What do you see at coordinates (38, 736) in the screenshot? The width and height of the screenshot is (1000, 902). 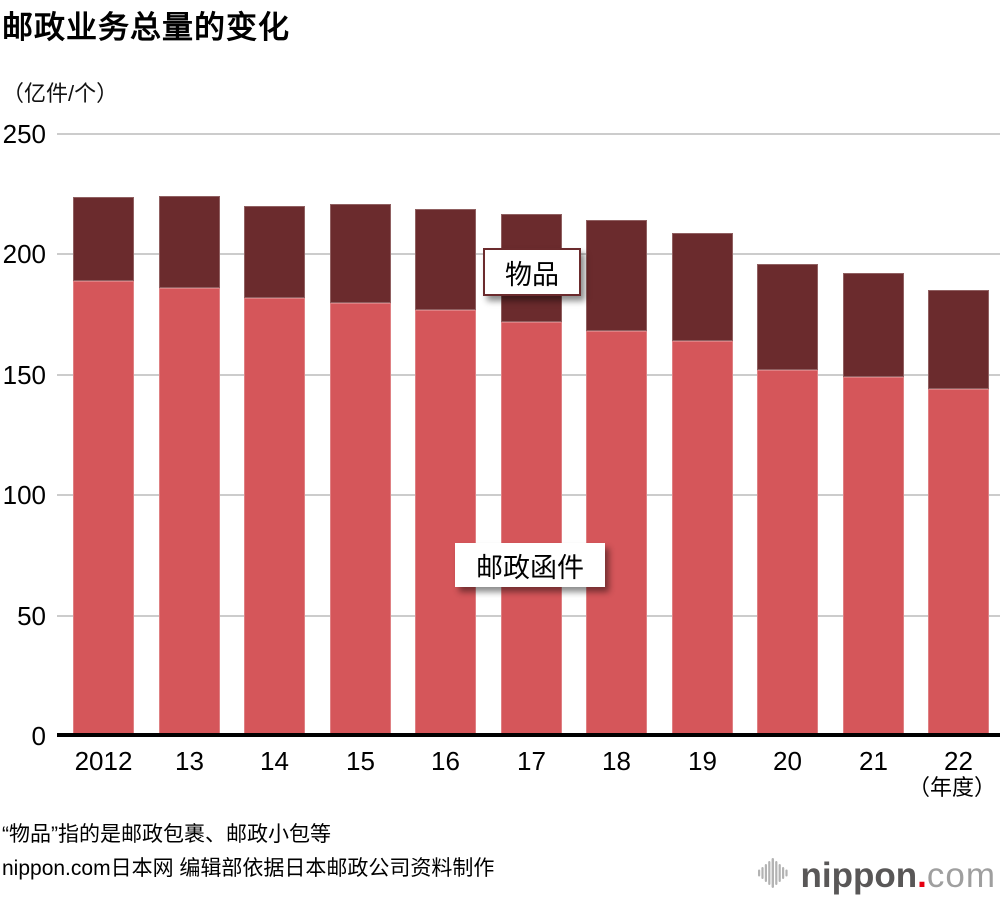 I see `y-tick-label-0: 0` at bounding box center [38, 736].